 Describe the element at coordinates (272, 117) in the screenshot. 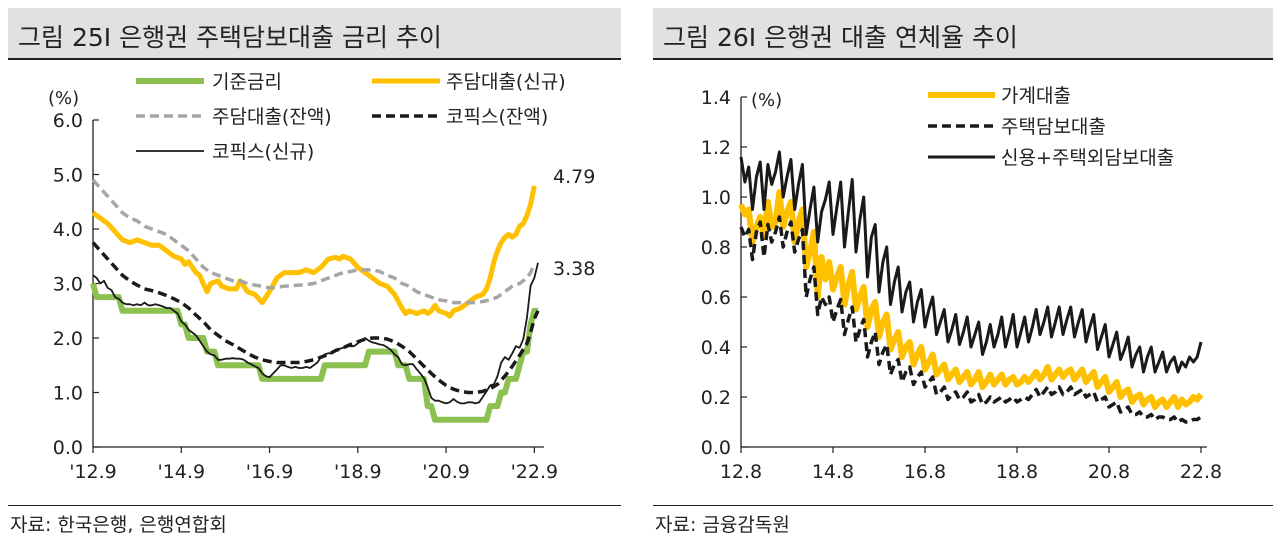

I see `legend-label-mortgage-balance: 주담대출(잔액)` at that location.